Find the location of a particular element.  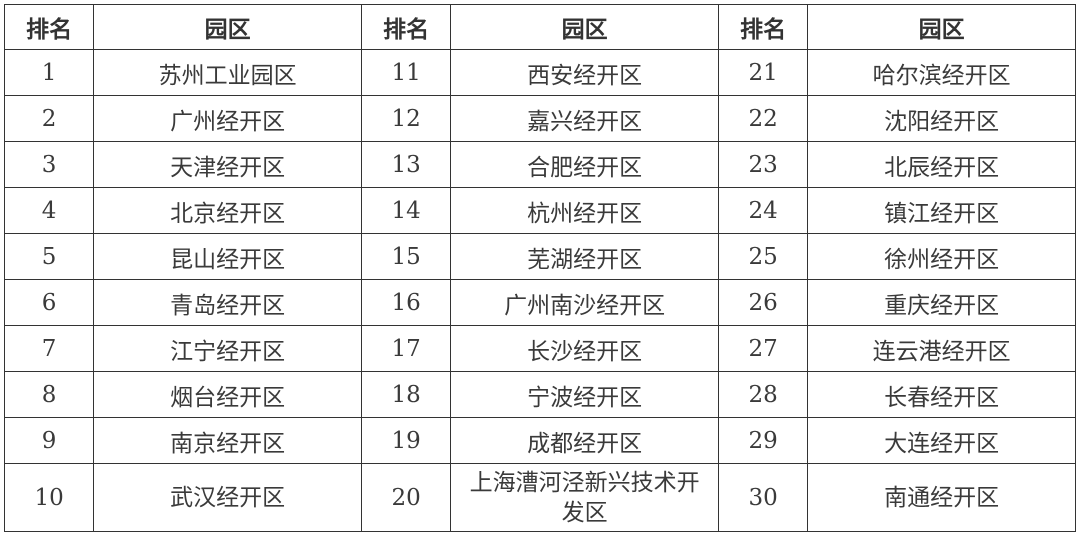

rank-cell: 2 is located at coordinates (49, 118).